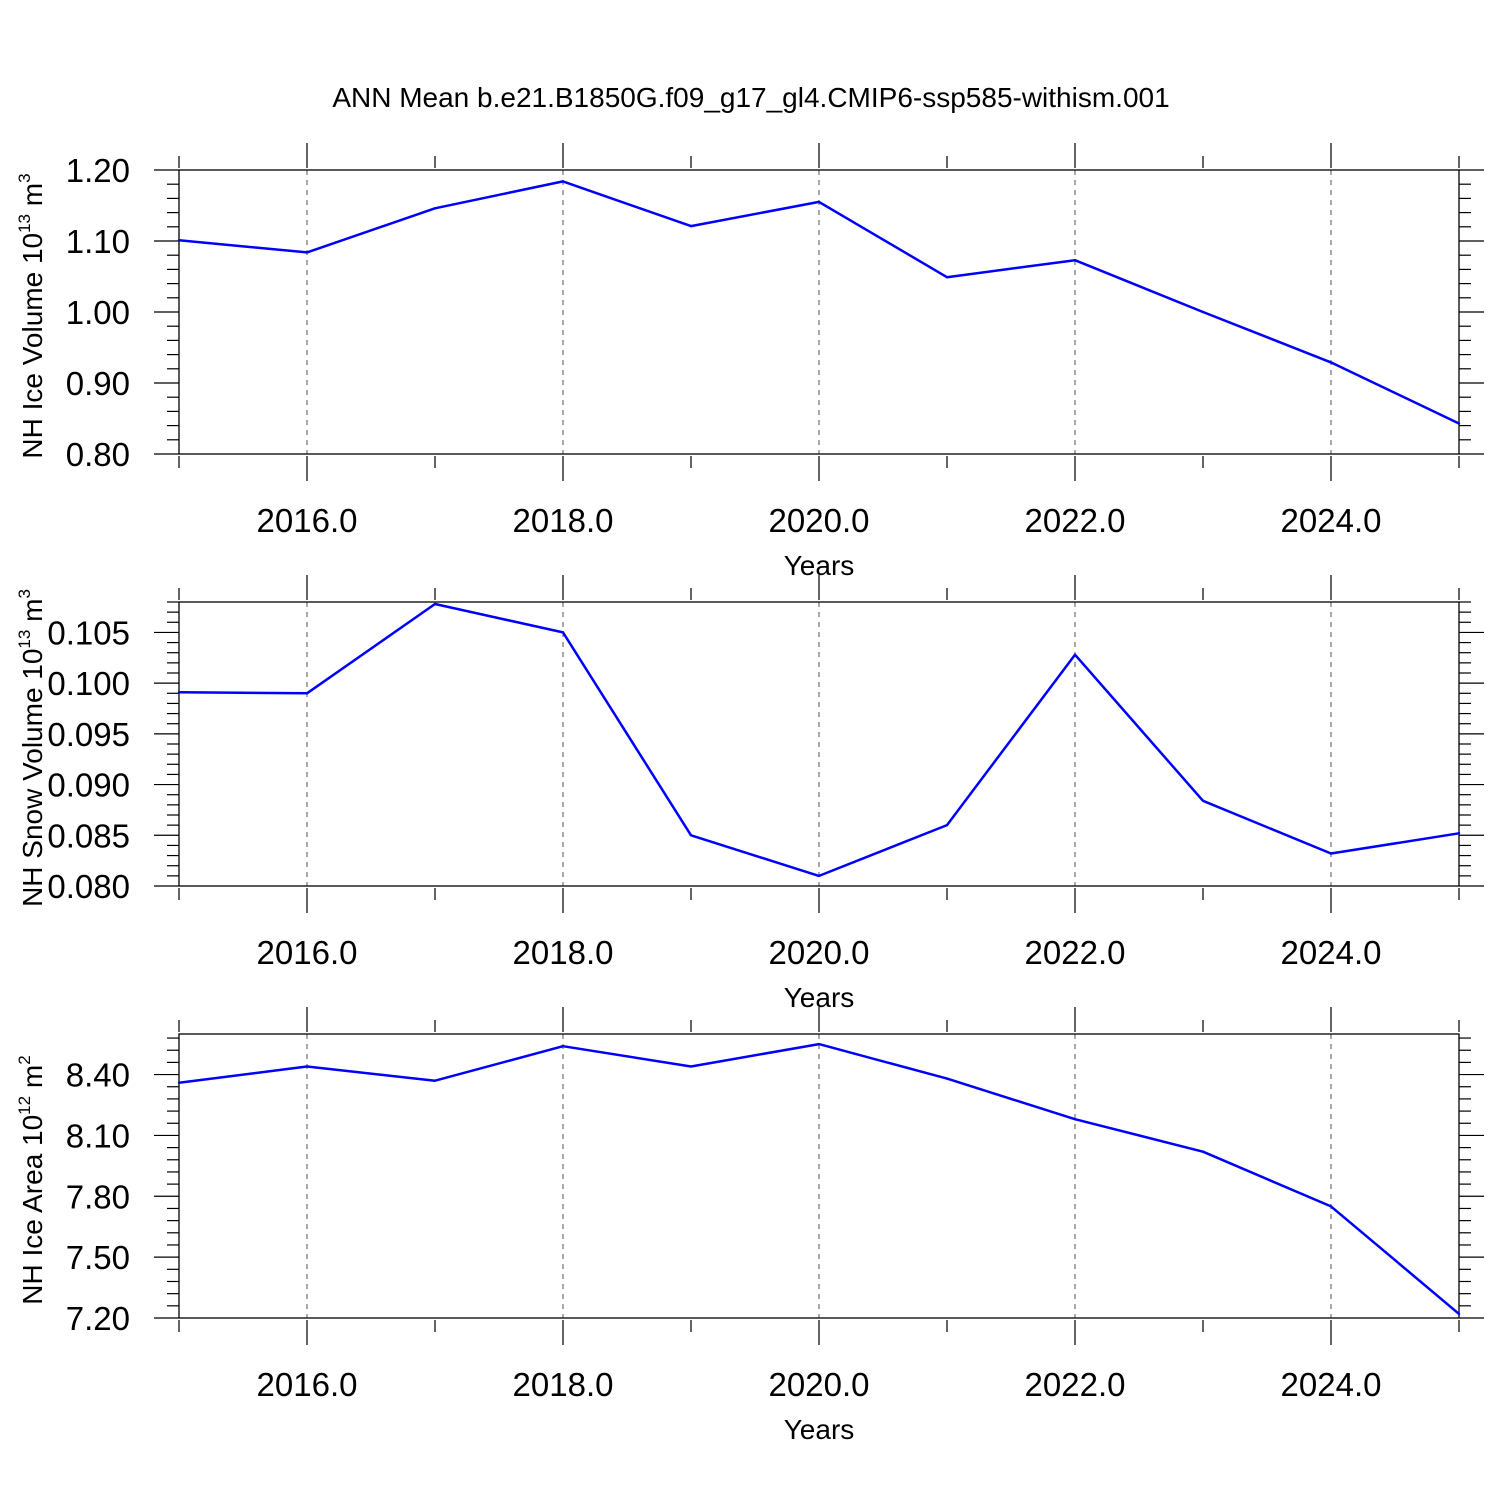 Image resolution: width=1500 pixels, height=1500 pixels. I want to click on y-tick-label: 8.10, so click(98, 1135).